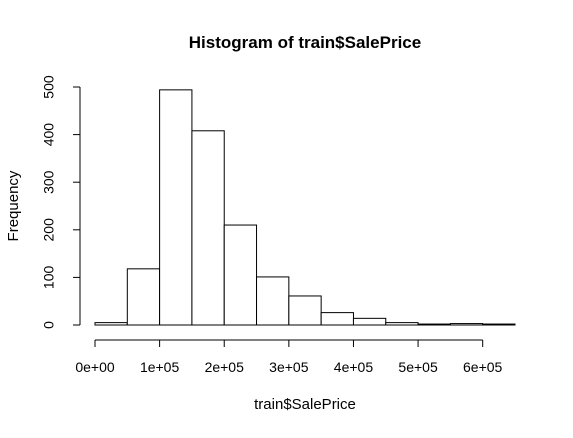  Describe the element at coordinates (289, 367) in the screenshot. I see `x-axis-tick-label-4: 3e+05` at that location.